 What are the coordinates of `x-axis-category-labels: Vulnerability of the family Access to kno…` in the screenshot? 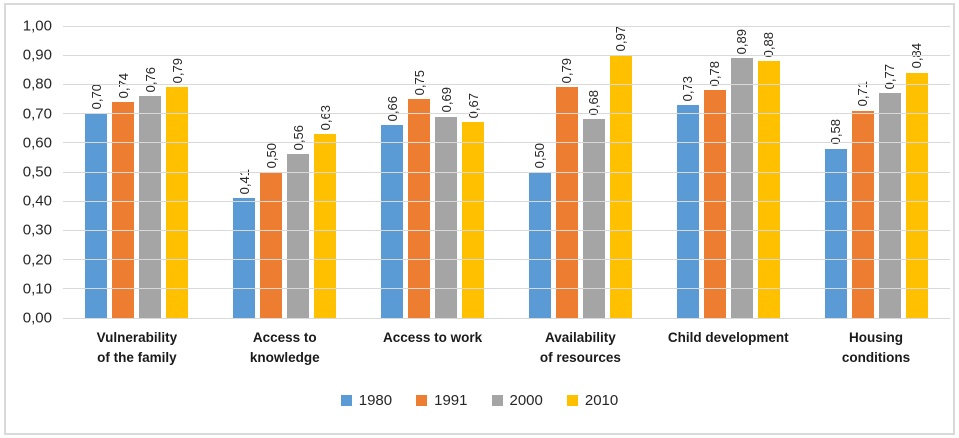 It's located at (506, 347).